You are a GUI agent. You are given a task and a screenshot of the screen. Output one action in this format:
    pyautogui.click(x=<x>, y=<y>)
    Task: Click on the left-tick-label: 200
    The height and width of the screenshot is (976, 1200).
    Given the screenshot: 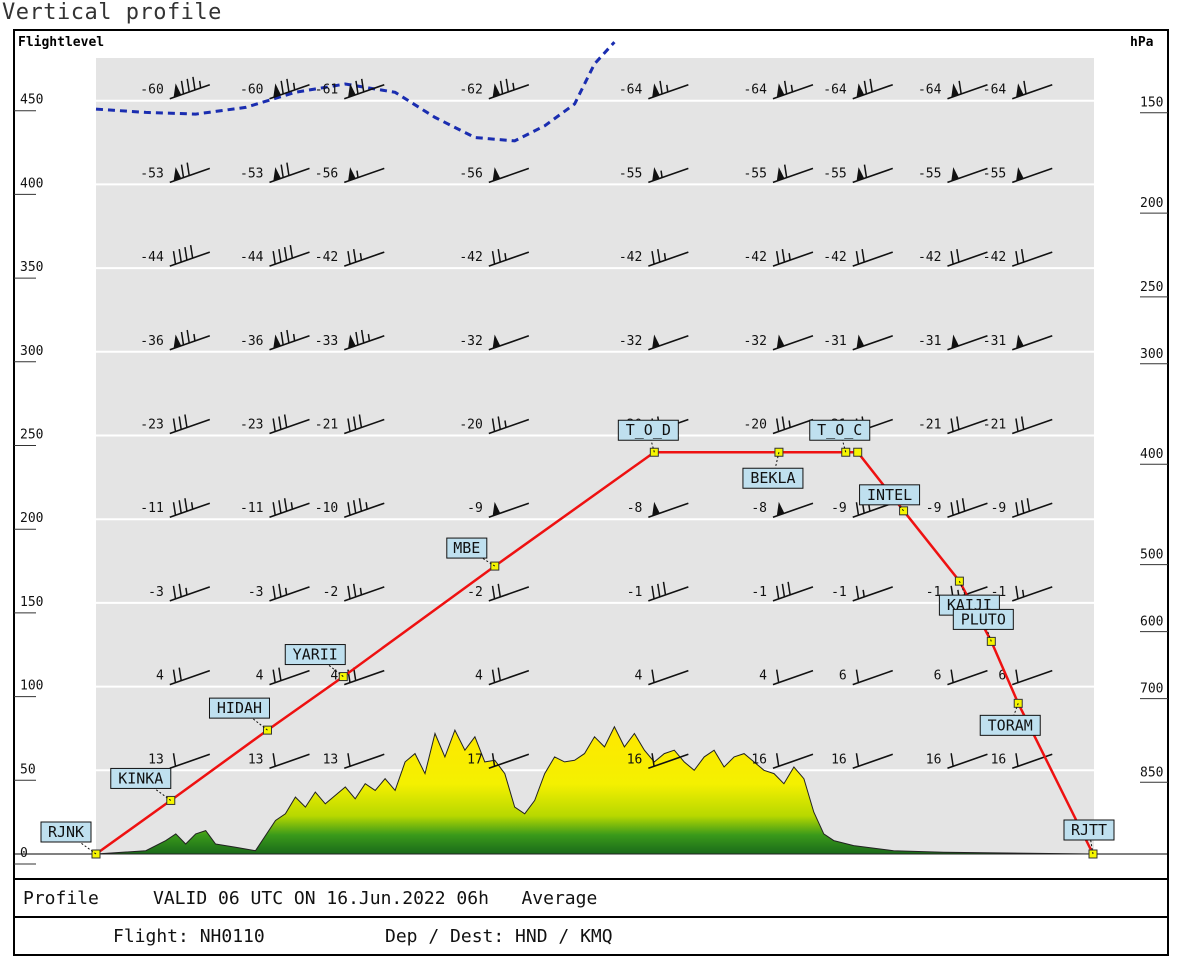 What is the action you would take?
    pyautogui.click(x=31, y=518)
    